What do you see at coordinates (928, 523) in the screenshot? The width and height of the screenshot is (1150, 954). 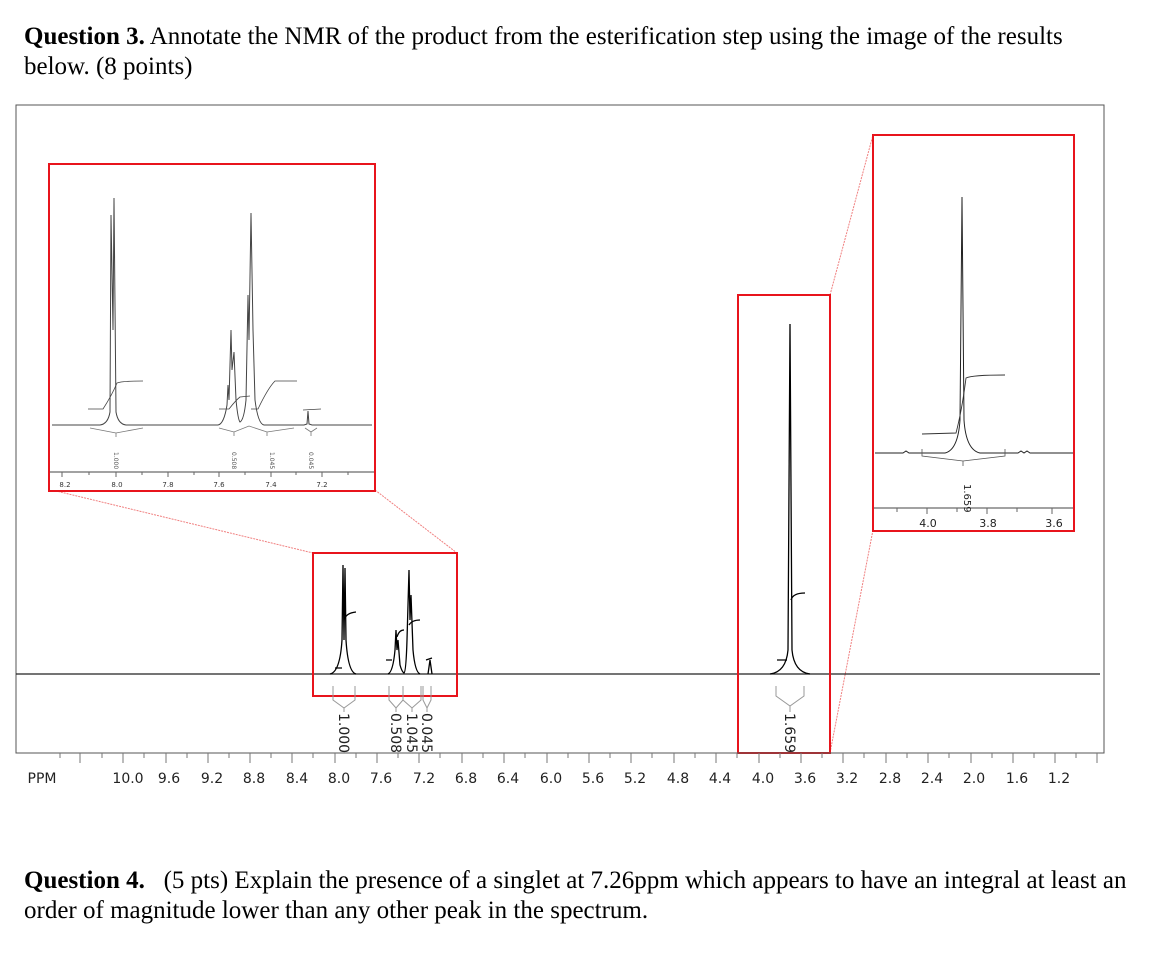 I see `inset-tick-label: 4.0` at bounding box center [928, 523].